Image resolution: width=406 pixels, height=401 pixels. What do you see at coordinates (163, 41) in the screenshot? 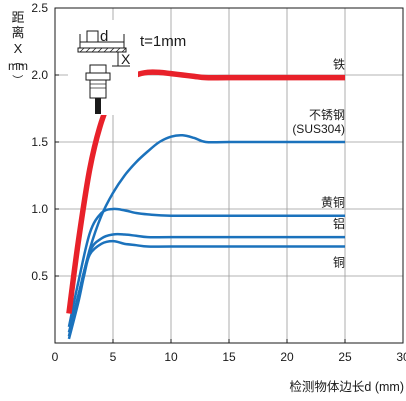
I see `inset-label-t: t=1mm` at bounding box center [163, 41].